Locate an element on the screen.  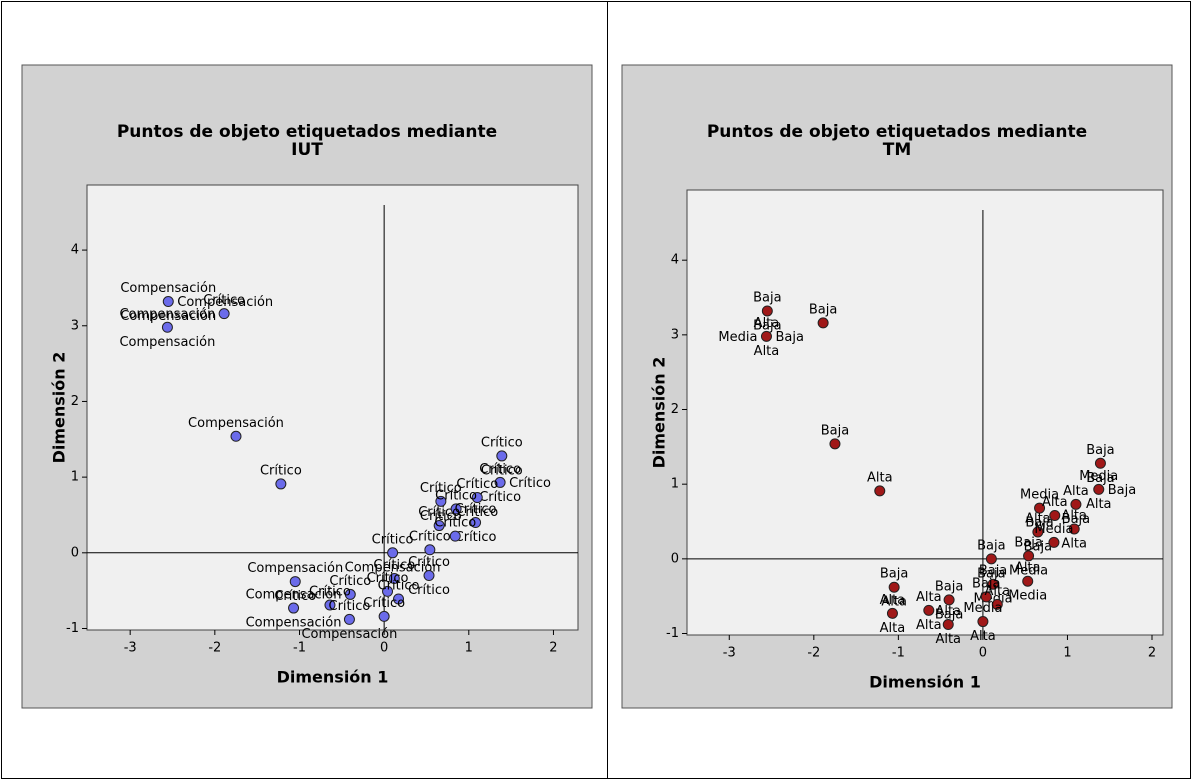
chart-subtitle: TM is located at coordinates (897, 150).